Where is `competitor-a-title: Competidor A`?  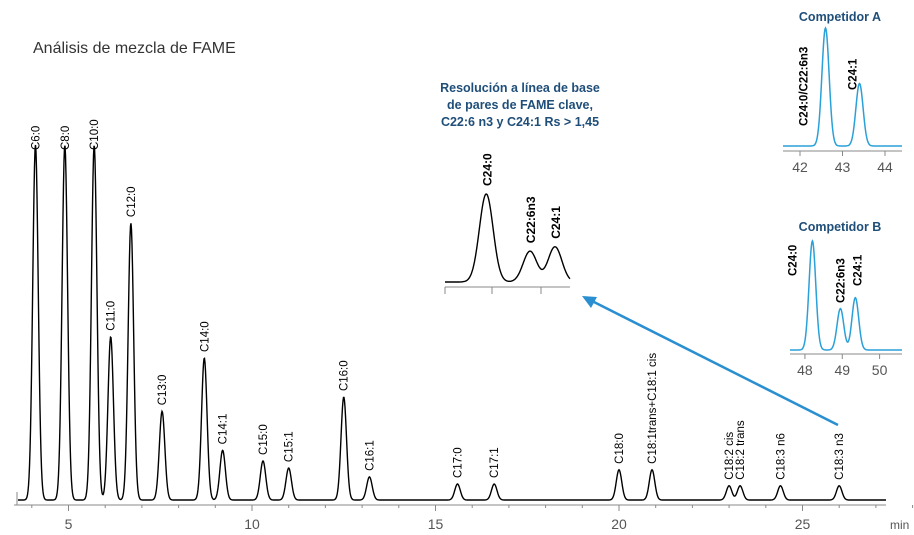
competitor-a-title: Competidor A is located at coordinates (840, 17).